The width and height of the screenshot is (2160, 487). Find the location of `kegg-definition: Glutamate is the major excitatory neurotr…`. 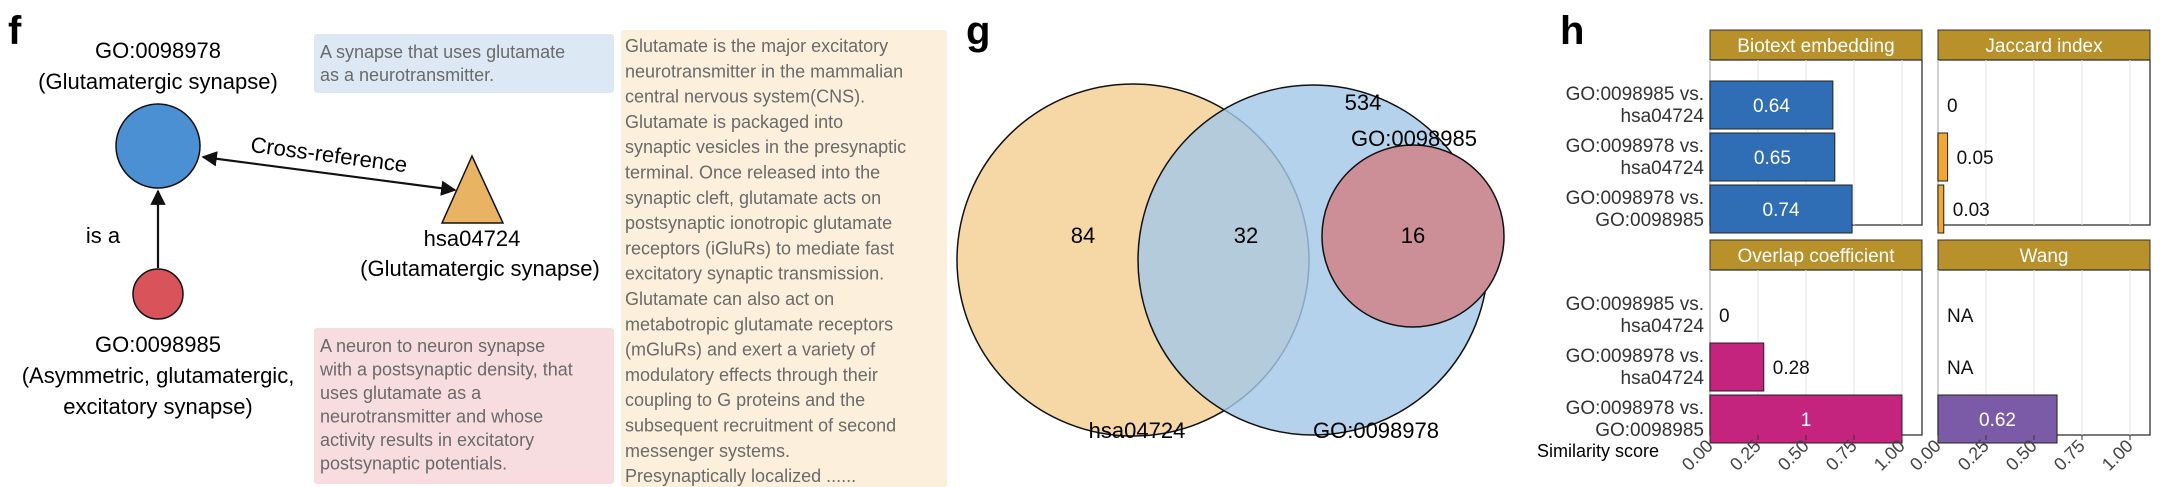

kegg-definition: Glutamate is the major excitatory neurotr… is located at coordinates (765, 261).